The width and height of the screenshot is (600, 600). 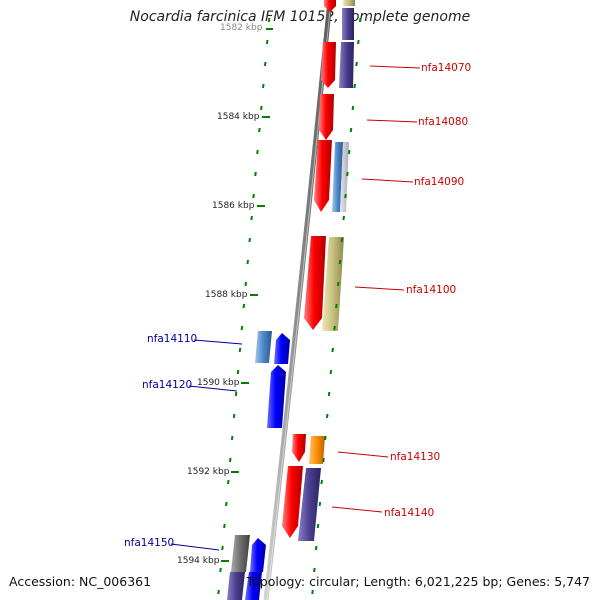 What do you see at coordinates (172, 339) in the screenshot?
I see `gene-label-nfa14110: nfa14110` at bounding box center [172, 339].